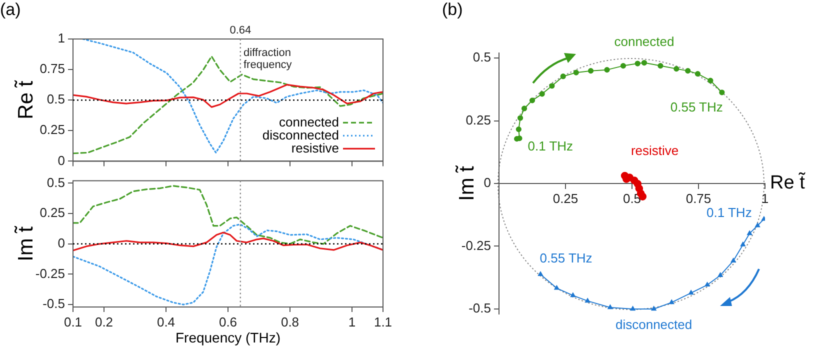 The width and height of the screenshot is (817, 347). Describe the element at coordinates (268, 59) in the screenshot. I see `annotation: diffraction frequency` at that location.